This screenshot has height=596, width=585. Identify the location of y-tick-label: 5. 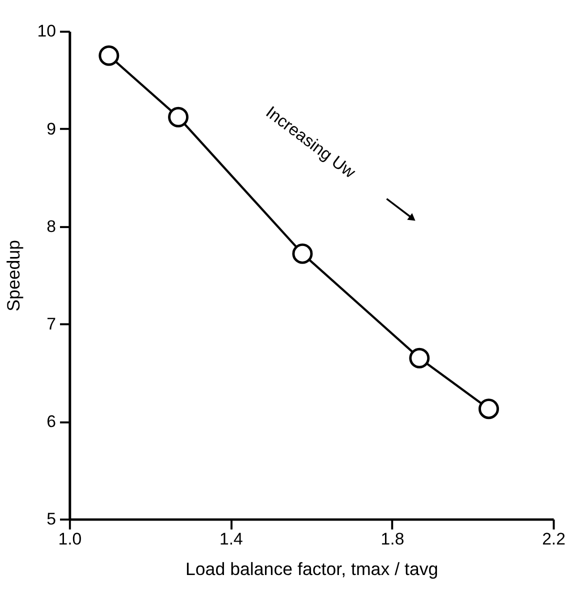
(51, 519).